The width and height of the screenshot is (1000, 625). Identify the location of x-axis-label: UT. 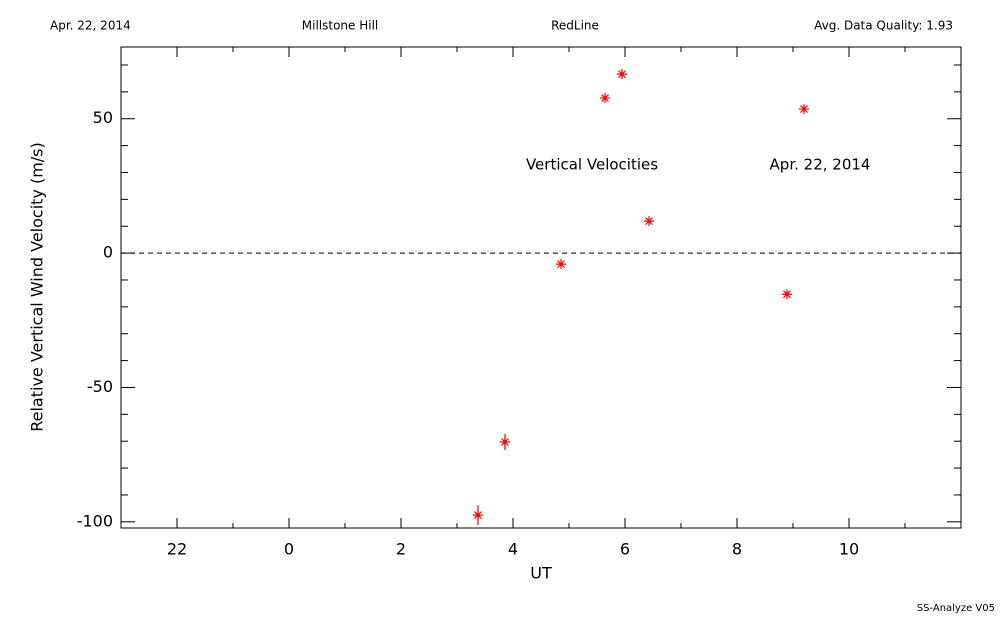
(541, 573).